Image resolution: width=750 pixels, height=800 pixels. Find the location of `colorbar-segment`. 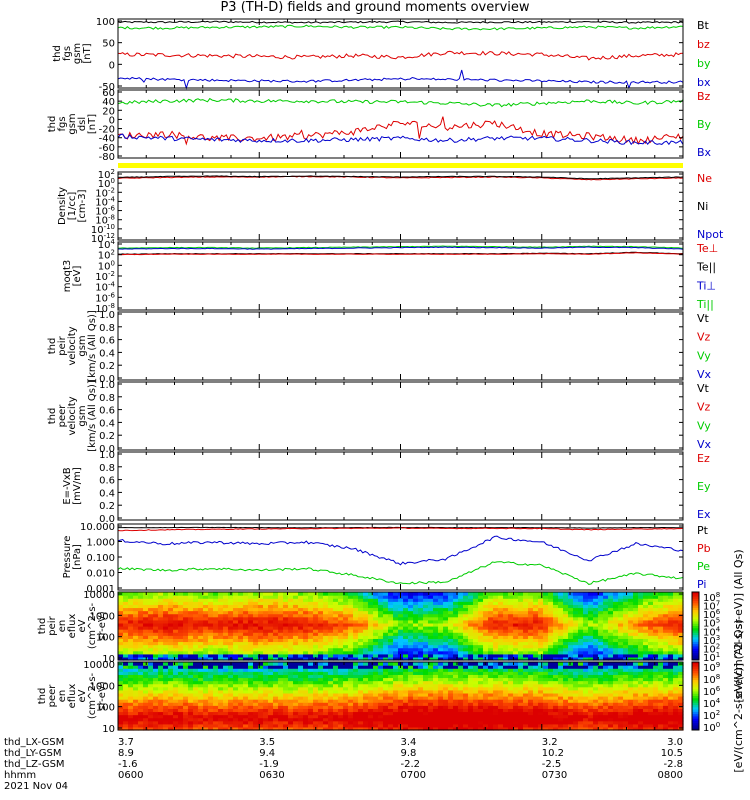

colorbar-segment is located at coordinates (695, 611).